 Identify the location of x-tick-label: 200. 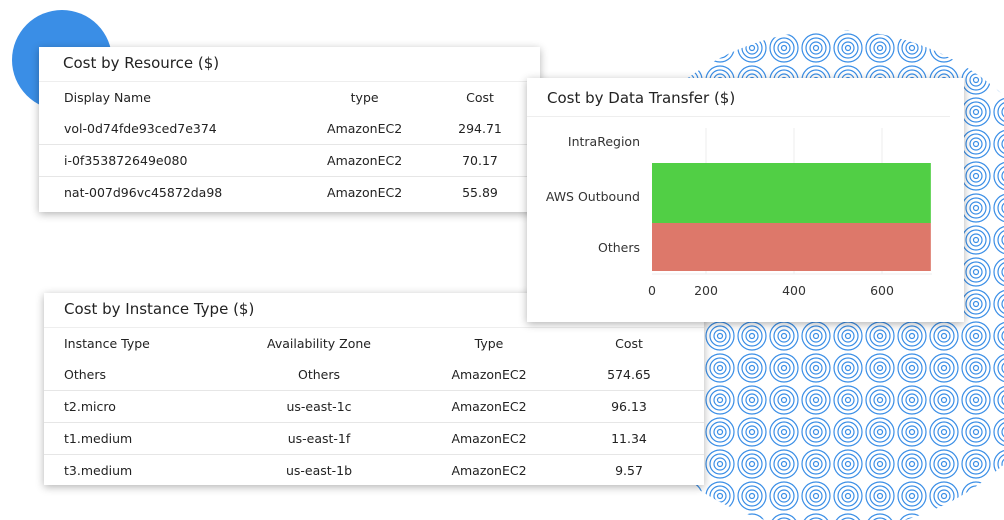
(706, 290).